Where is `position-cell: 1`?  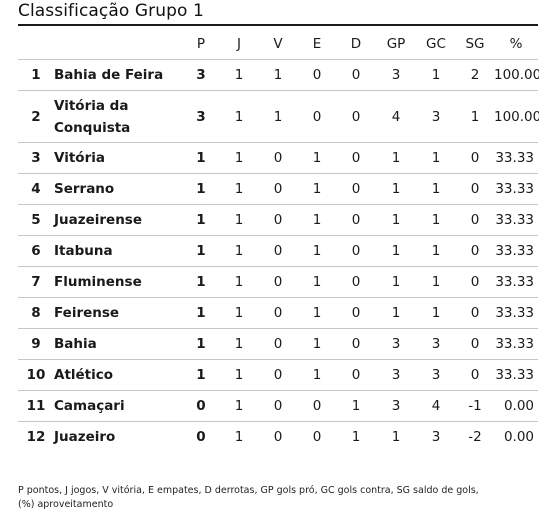 position-cell: 1 is located at coordinates (36, 75).